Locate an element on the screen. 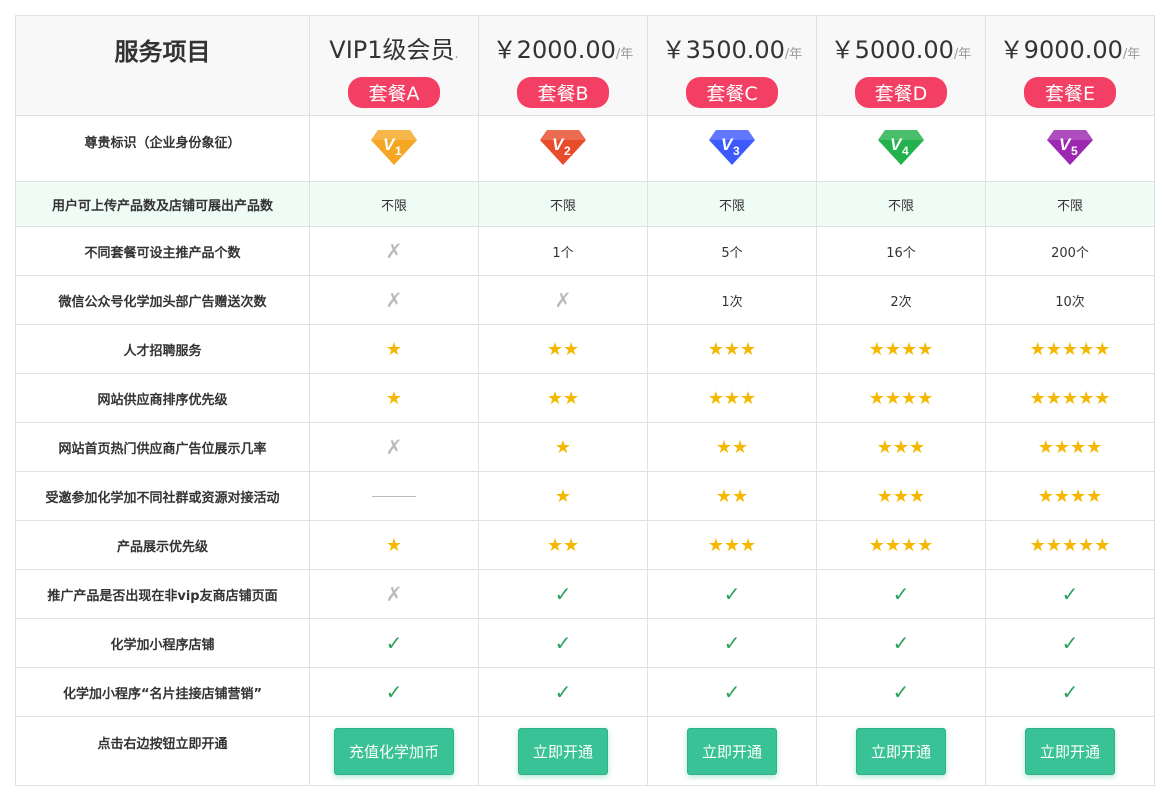 The image size is (1166, 795). svg-text: 3 is located at coordinates (736, 151).